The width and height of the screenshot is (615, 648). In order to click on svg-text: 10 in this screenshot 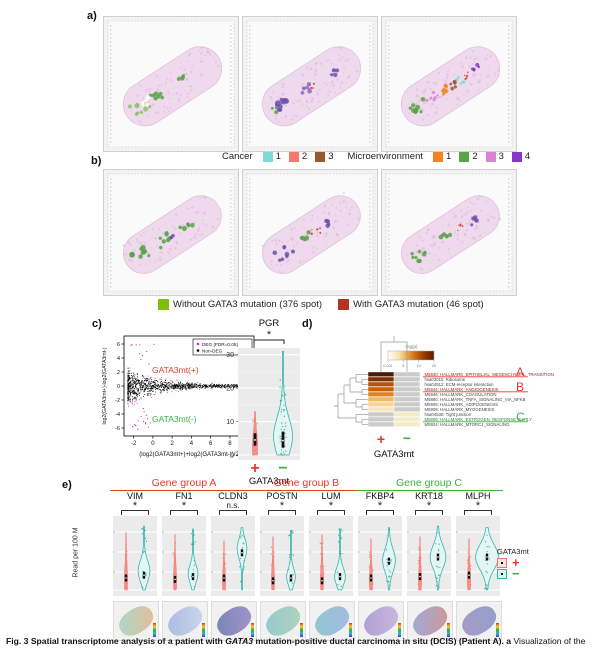, I will do `click(419, 366)`.